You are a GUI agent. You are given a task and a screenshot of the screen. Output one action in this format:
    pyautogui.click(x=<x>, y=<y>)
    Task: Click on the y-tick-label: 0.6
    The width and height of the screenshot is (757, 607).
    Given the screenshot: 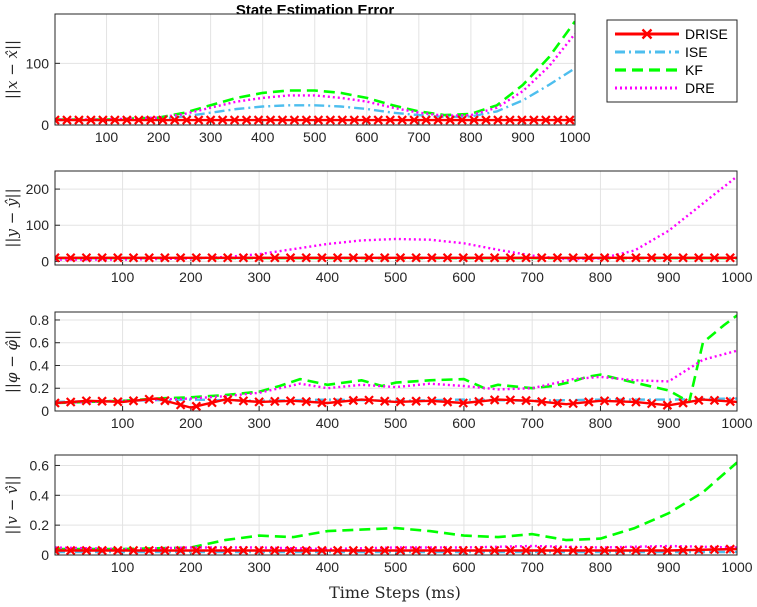 What is the action you would take?
    pyautogui.click(x=40, y=465)
    